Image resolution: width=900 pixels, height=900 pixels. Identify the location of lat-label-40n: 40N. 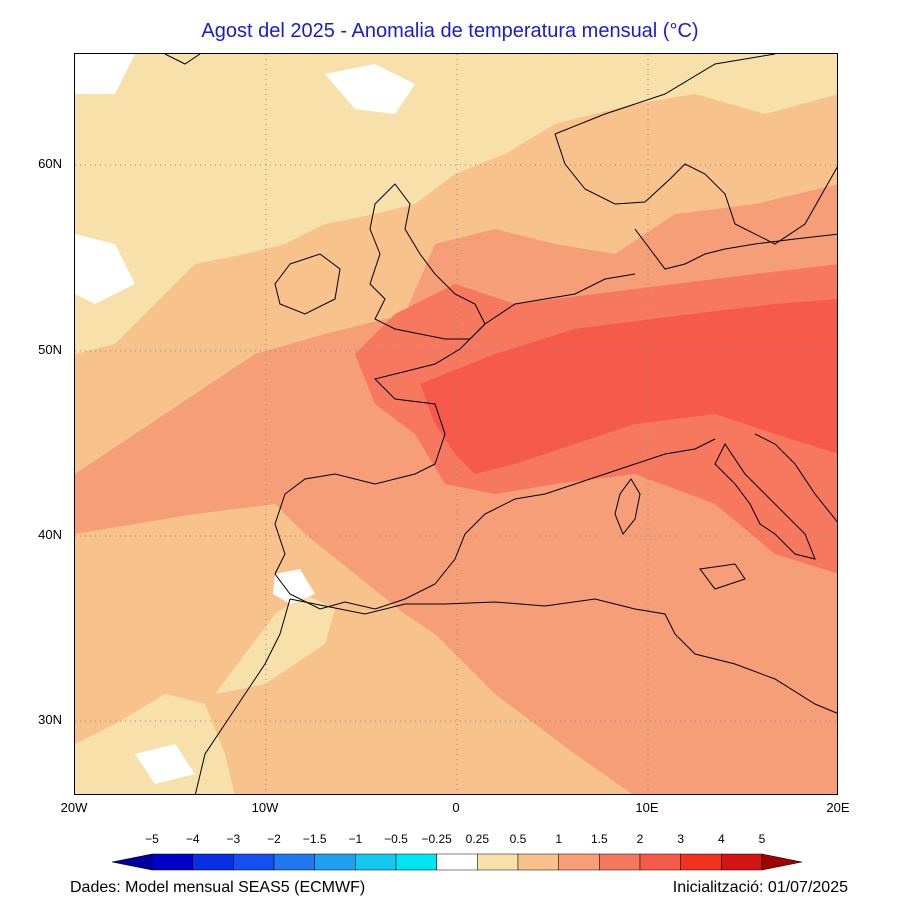
(50, 534).